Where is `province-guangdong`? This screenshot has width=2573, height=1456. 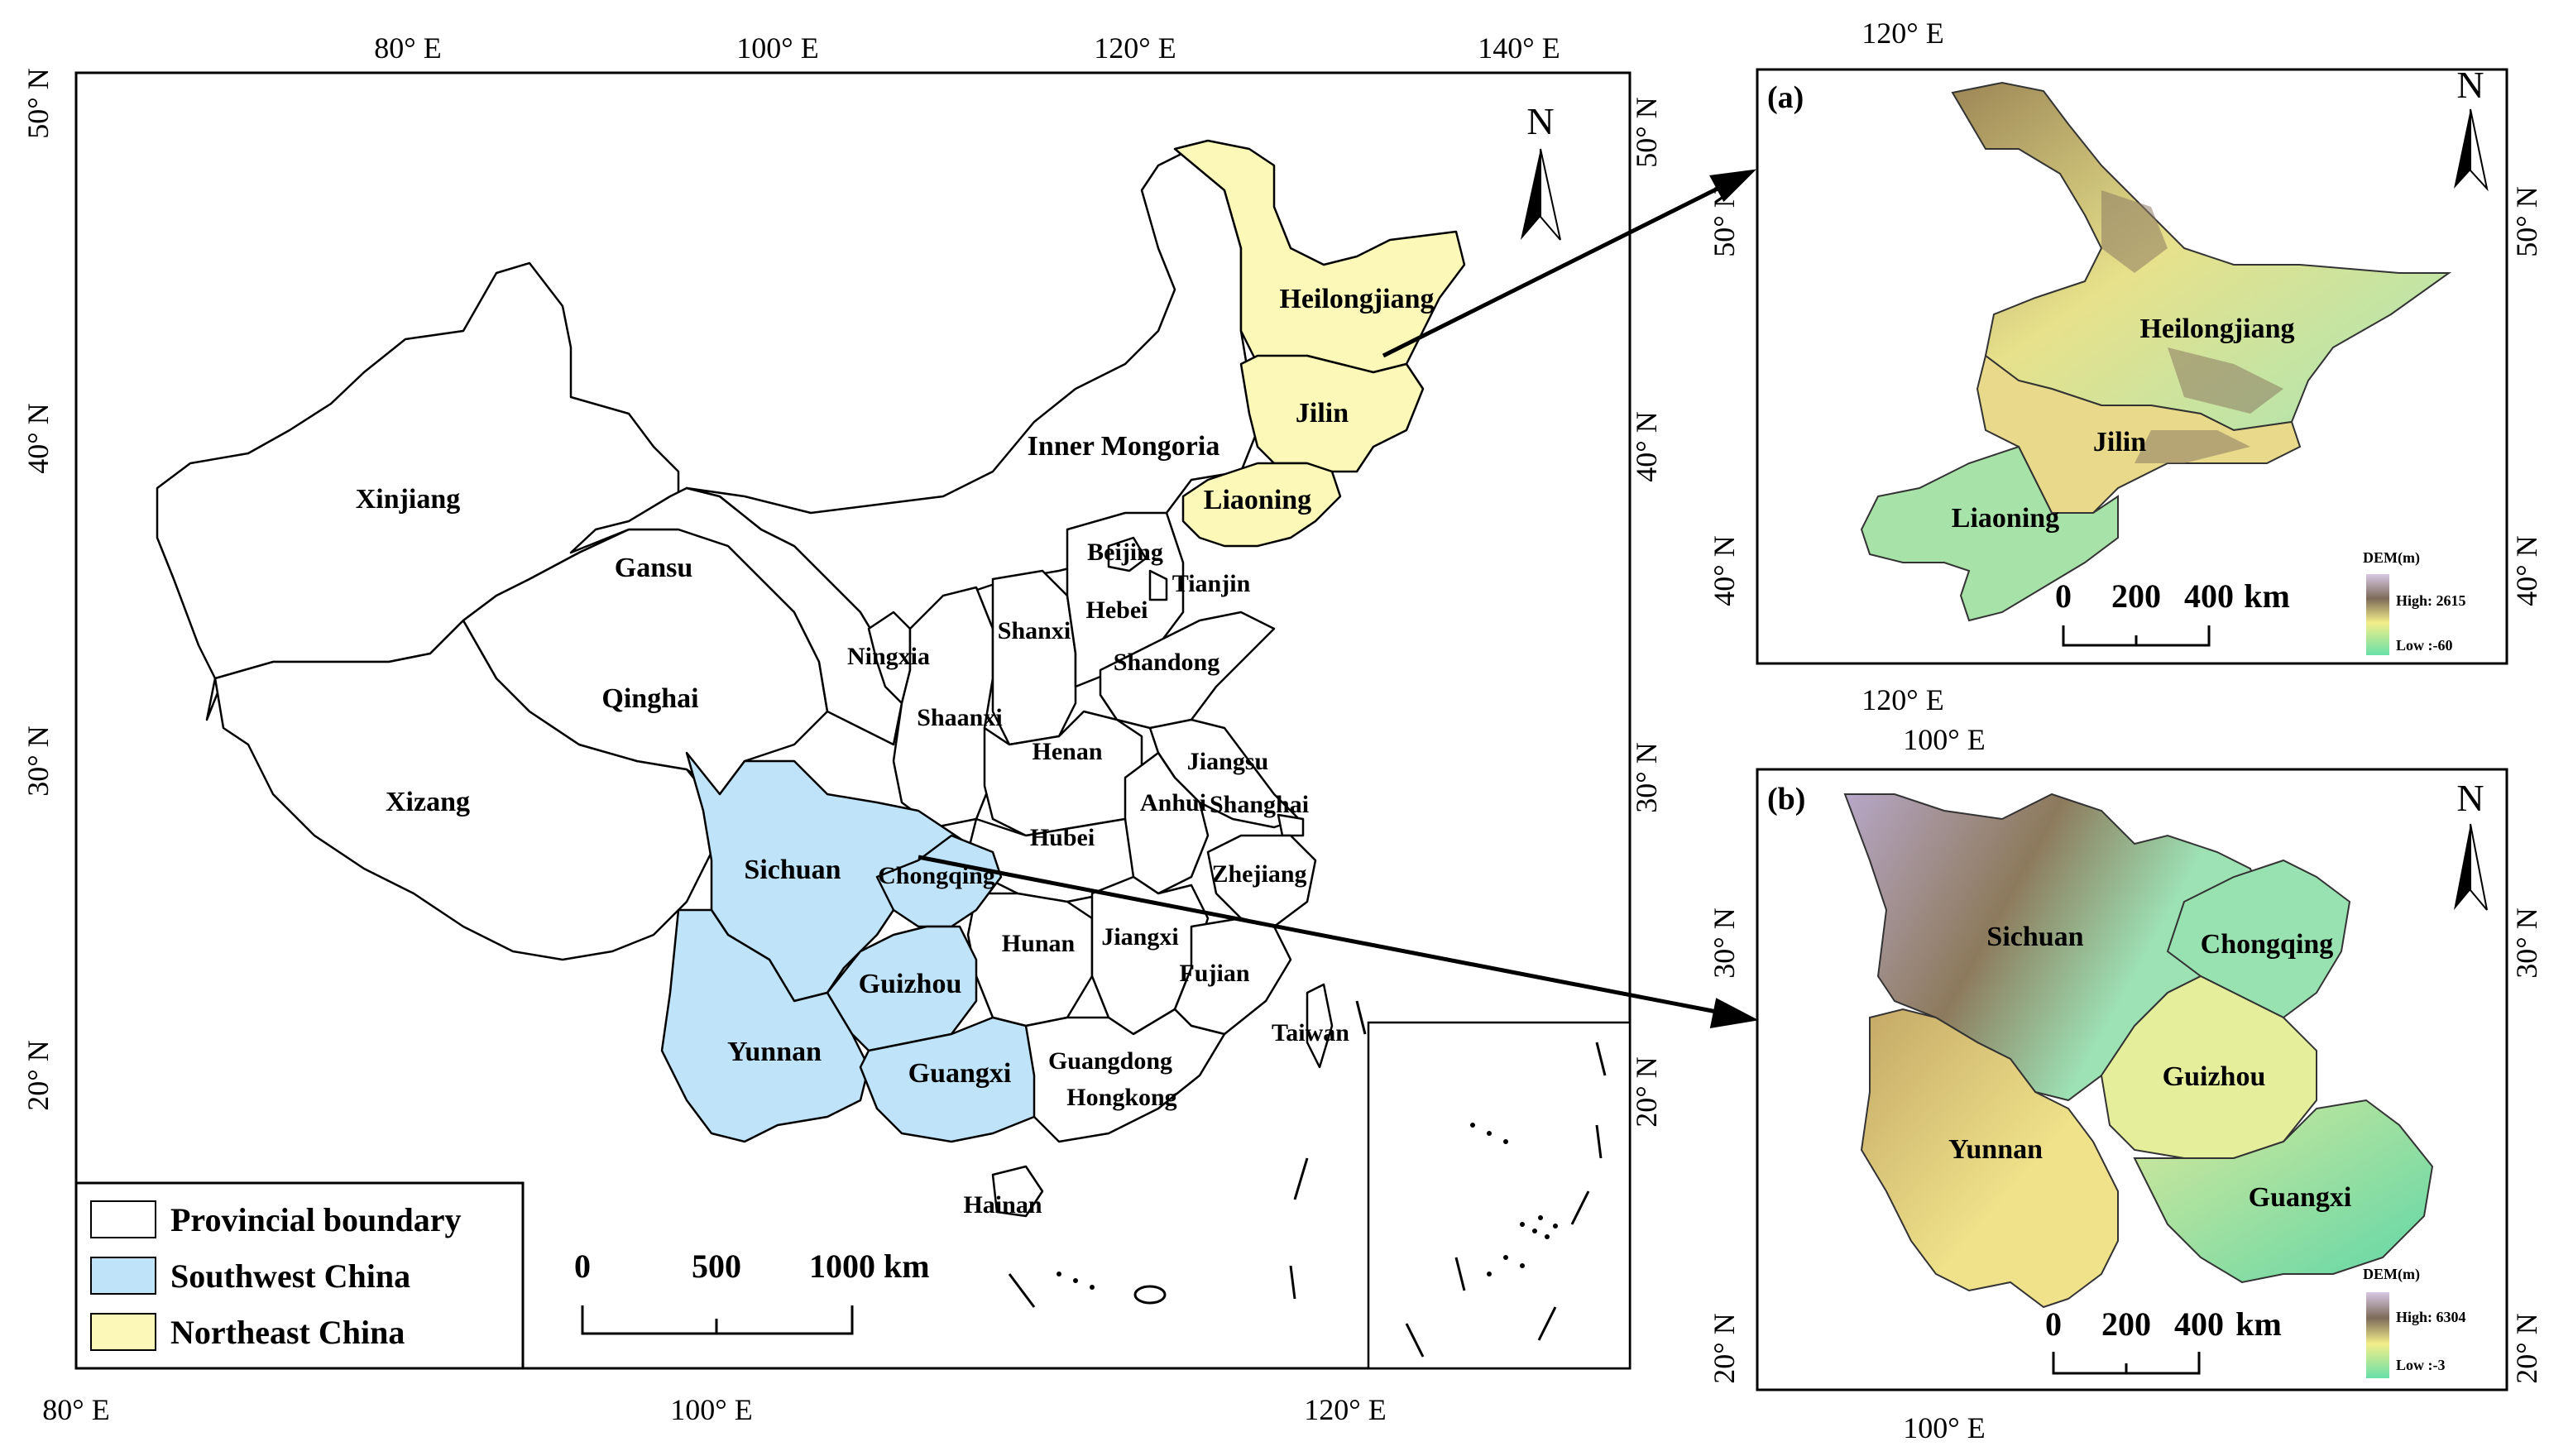 province-guangdong is located at coordinates (1125, 1075).